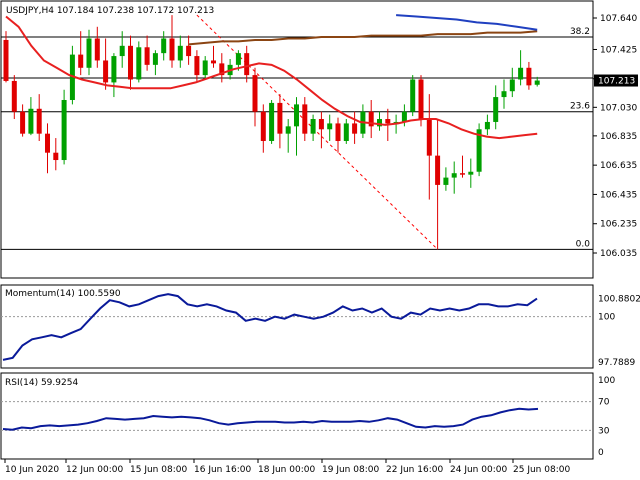  What do you see at coordinates (478, 470) in the screenshot?
I see `time-tick-label: 24 Jun 00:00` at bounding box center [478, 470].